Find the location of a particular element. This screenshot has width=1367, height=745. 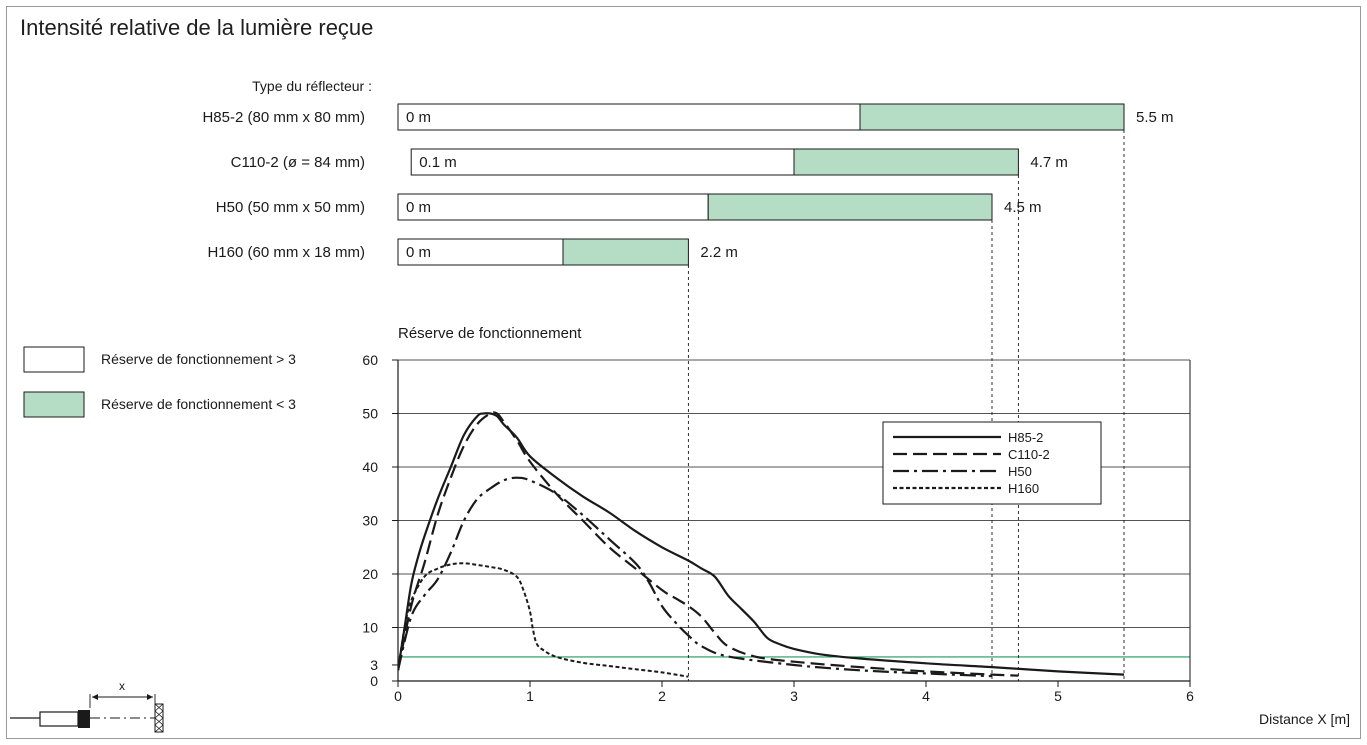

x-tick-label: 6 is located at coordinates (1190, 696).